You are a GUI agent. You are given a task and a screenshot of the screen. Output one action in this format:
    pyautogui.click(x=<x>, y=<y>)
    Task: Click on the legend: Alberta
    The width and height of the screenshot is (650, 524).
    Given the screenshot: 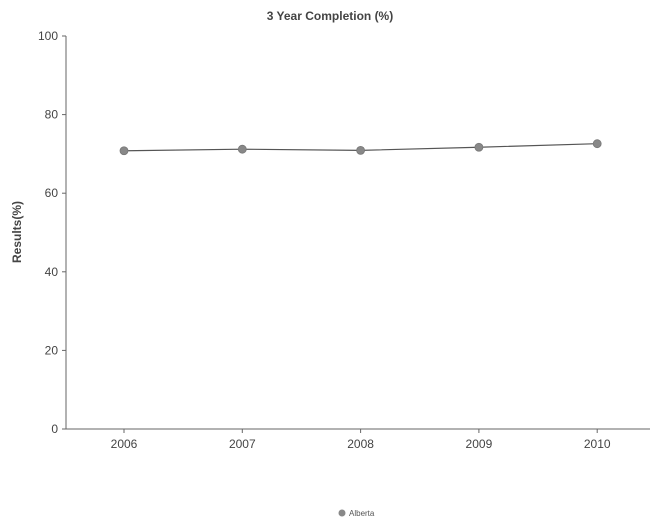 What is the action you would take?
    pyautogui.click(x=356, y=513)
    